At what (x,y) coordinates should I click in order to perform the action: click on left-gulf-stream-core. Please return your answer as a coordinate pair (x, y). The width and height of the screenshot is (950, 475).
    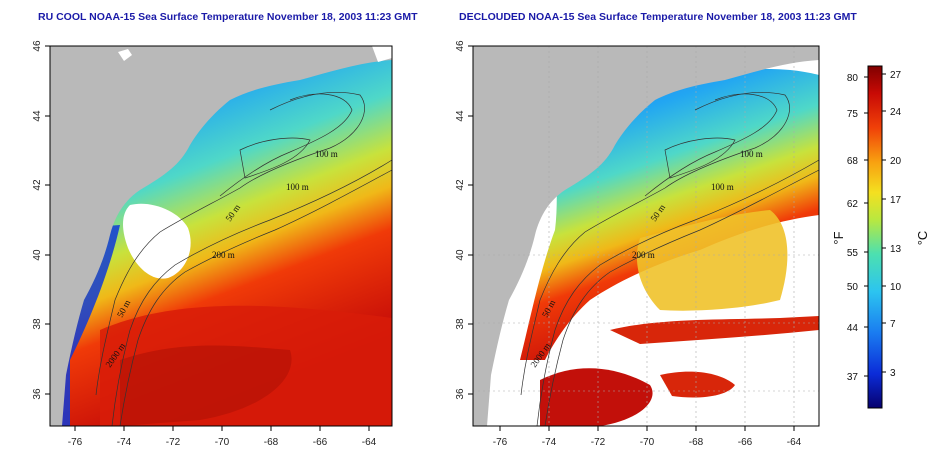
    Looking at the image, I should click on (206, 385).